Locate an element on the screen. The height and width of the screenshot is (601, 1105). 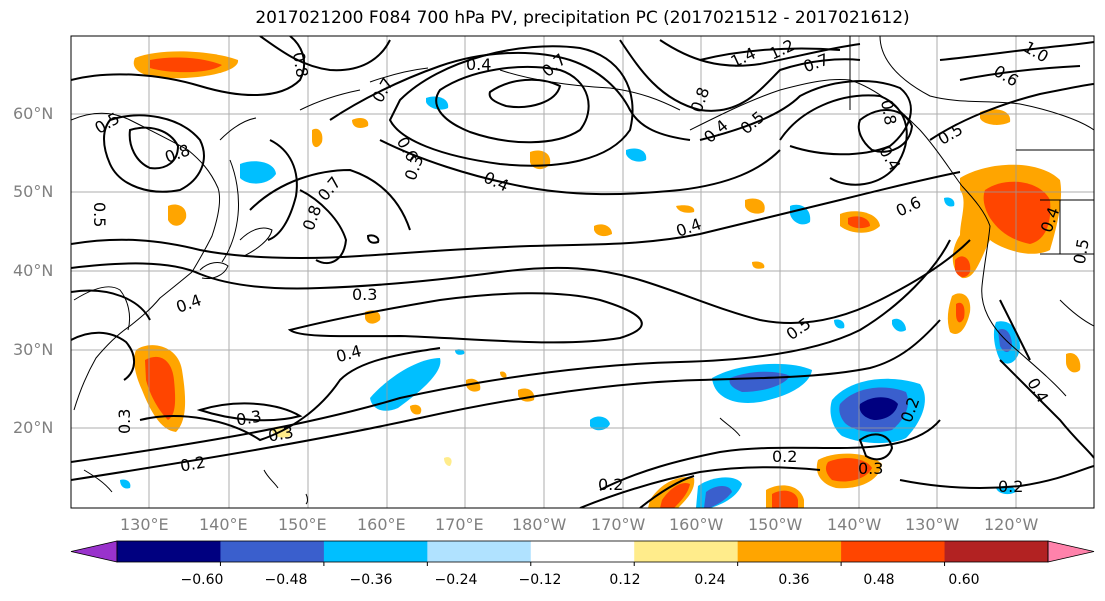
colorbar-tick-label: 0.24 is located at coordinates (710, 580).